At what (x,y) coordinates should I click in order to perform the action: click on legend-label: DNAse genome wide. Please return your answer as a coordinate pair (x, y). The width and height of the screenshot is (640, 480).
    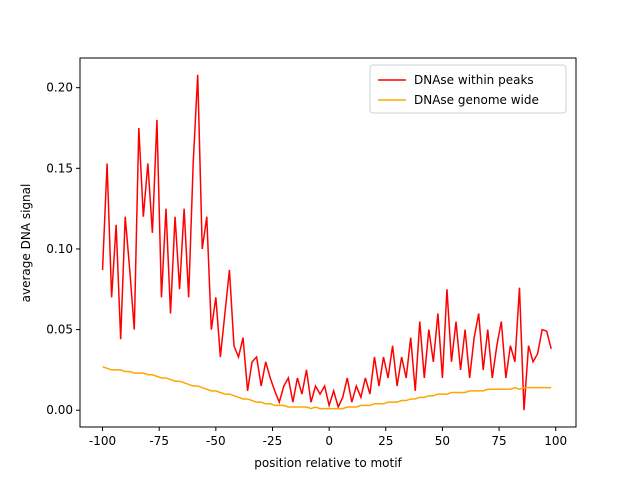
    Looking at the image, I should click on (476, 100).